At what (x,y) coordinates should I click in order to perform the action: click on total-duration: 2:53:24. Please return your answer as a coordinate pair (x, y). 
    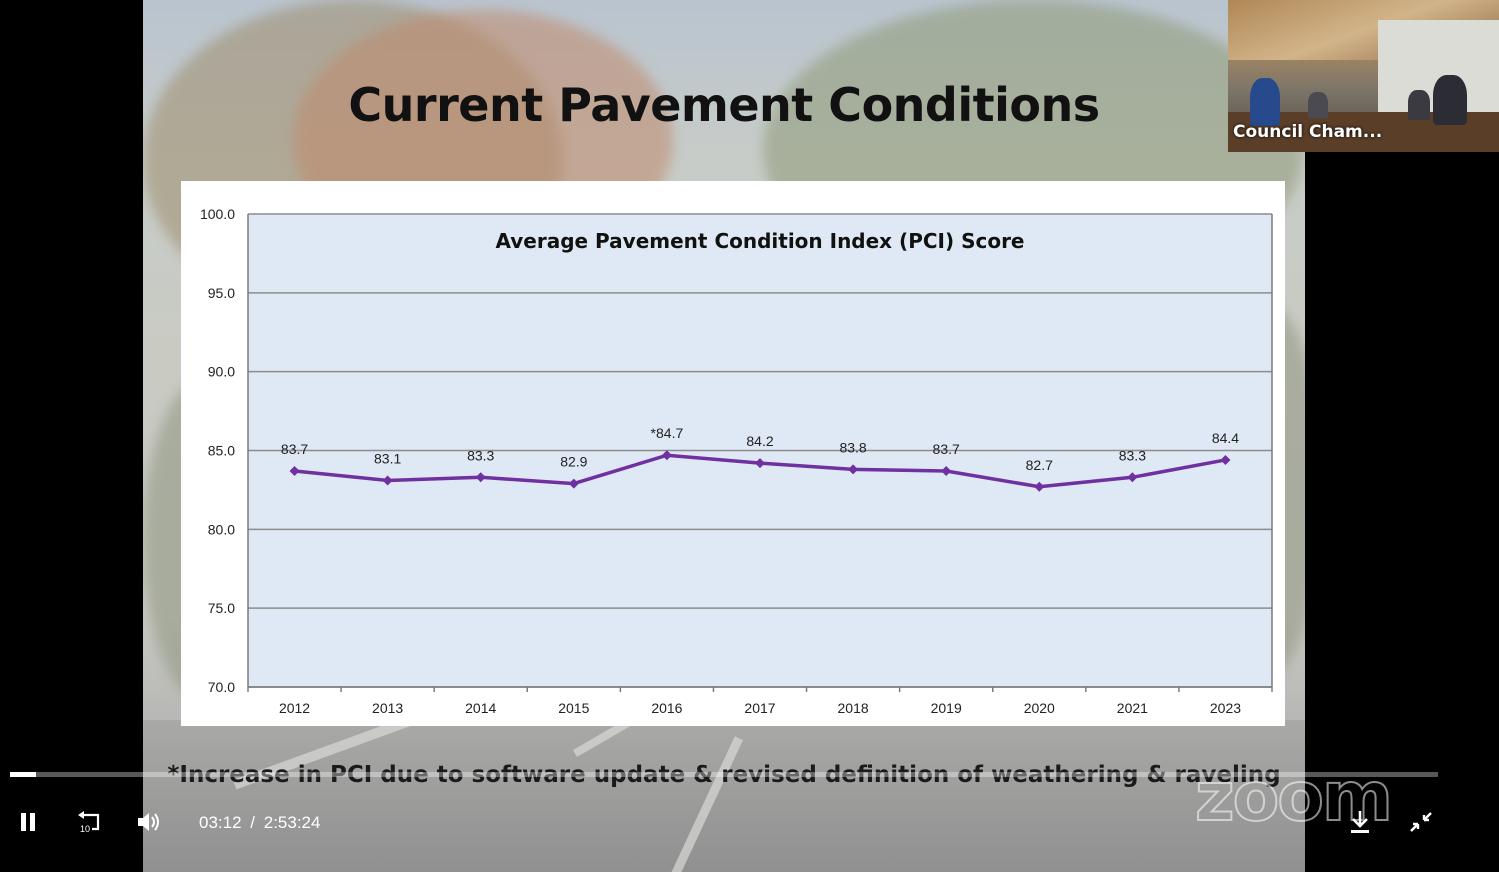
    Looking at the image, I should click on (292, 822).